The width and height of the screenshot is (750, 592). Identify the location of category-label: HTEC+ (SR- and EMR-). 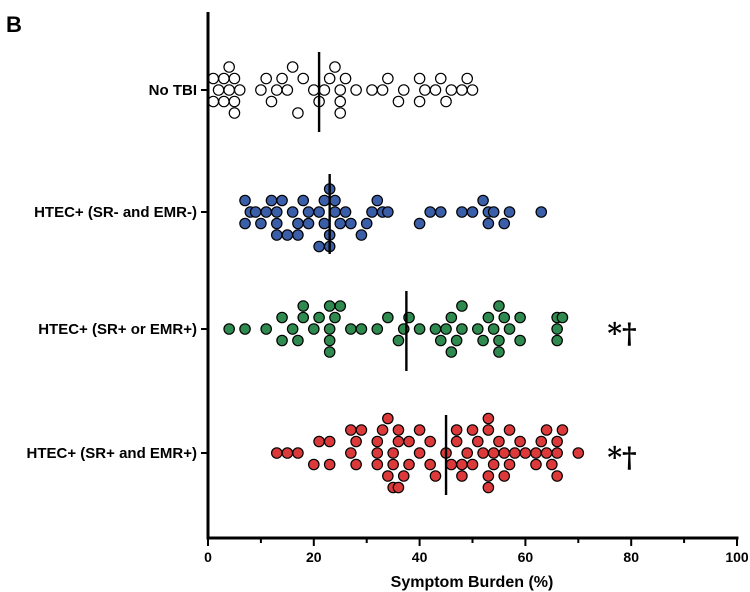
(115, 212).